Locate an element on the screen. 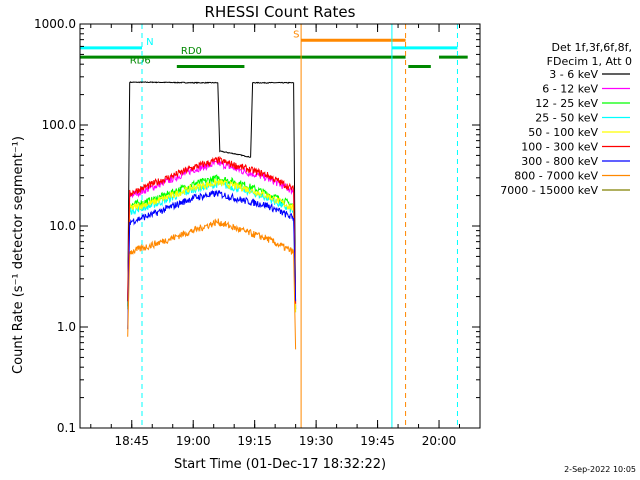 This screenshot has width=640, height=480. timestamp-label: 2-Sep-2022 10:05 is located at coordinates (600, 469).